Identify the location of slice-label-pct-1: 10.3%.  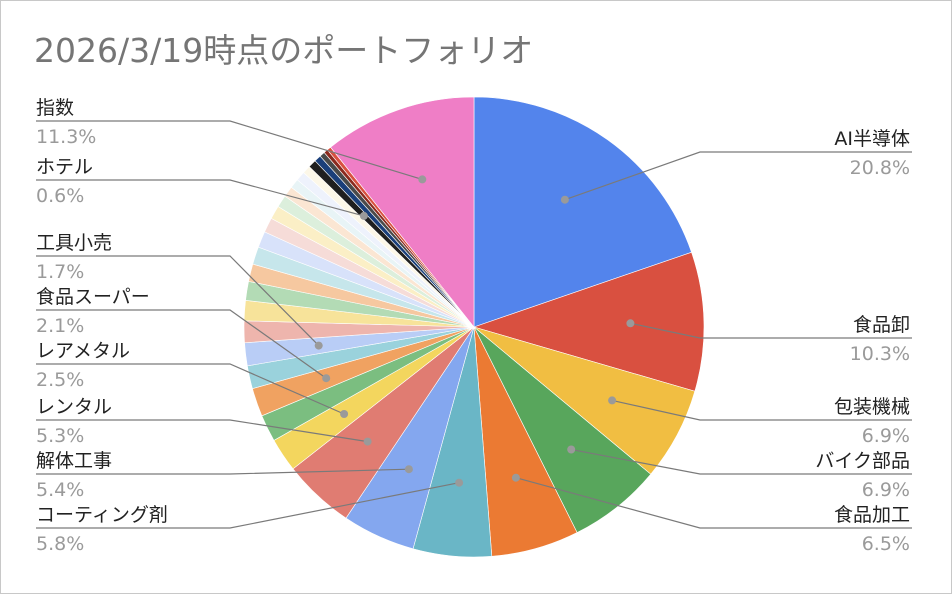
(880, 354).